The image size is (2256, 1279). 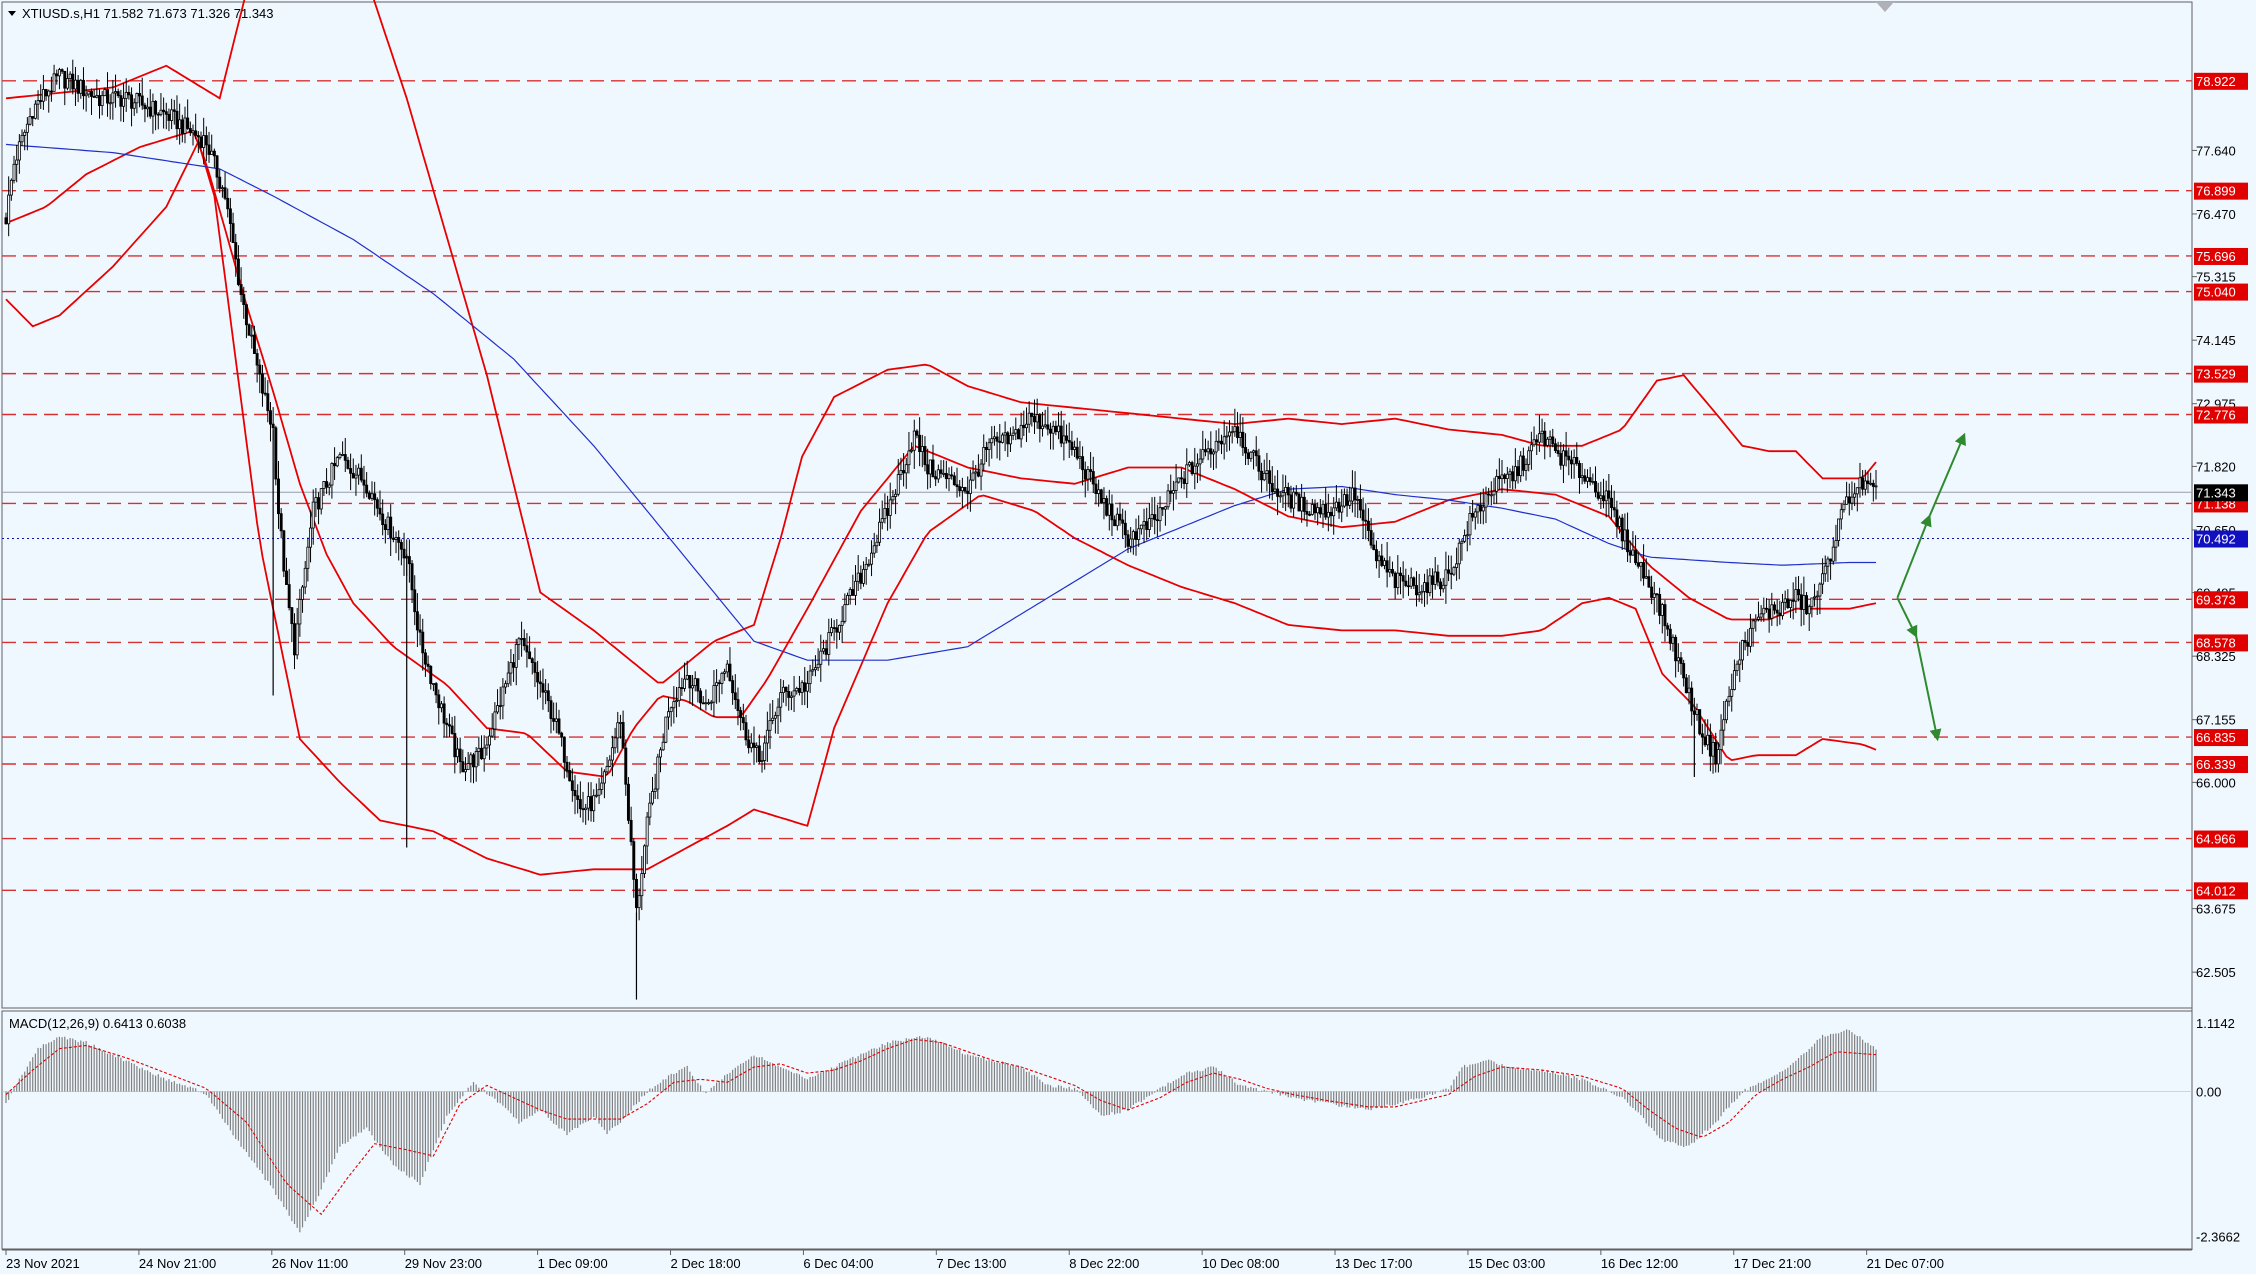 I want to click on macd-signal-line, so click(x=941, y=1127).